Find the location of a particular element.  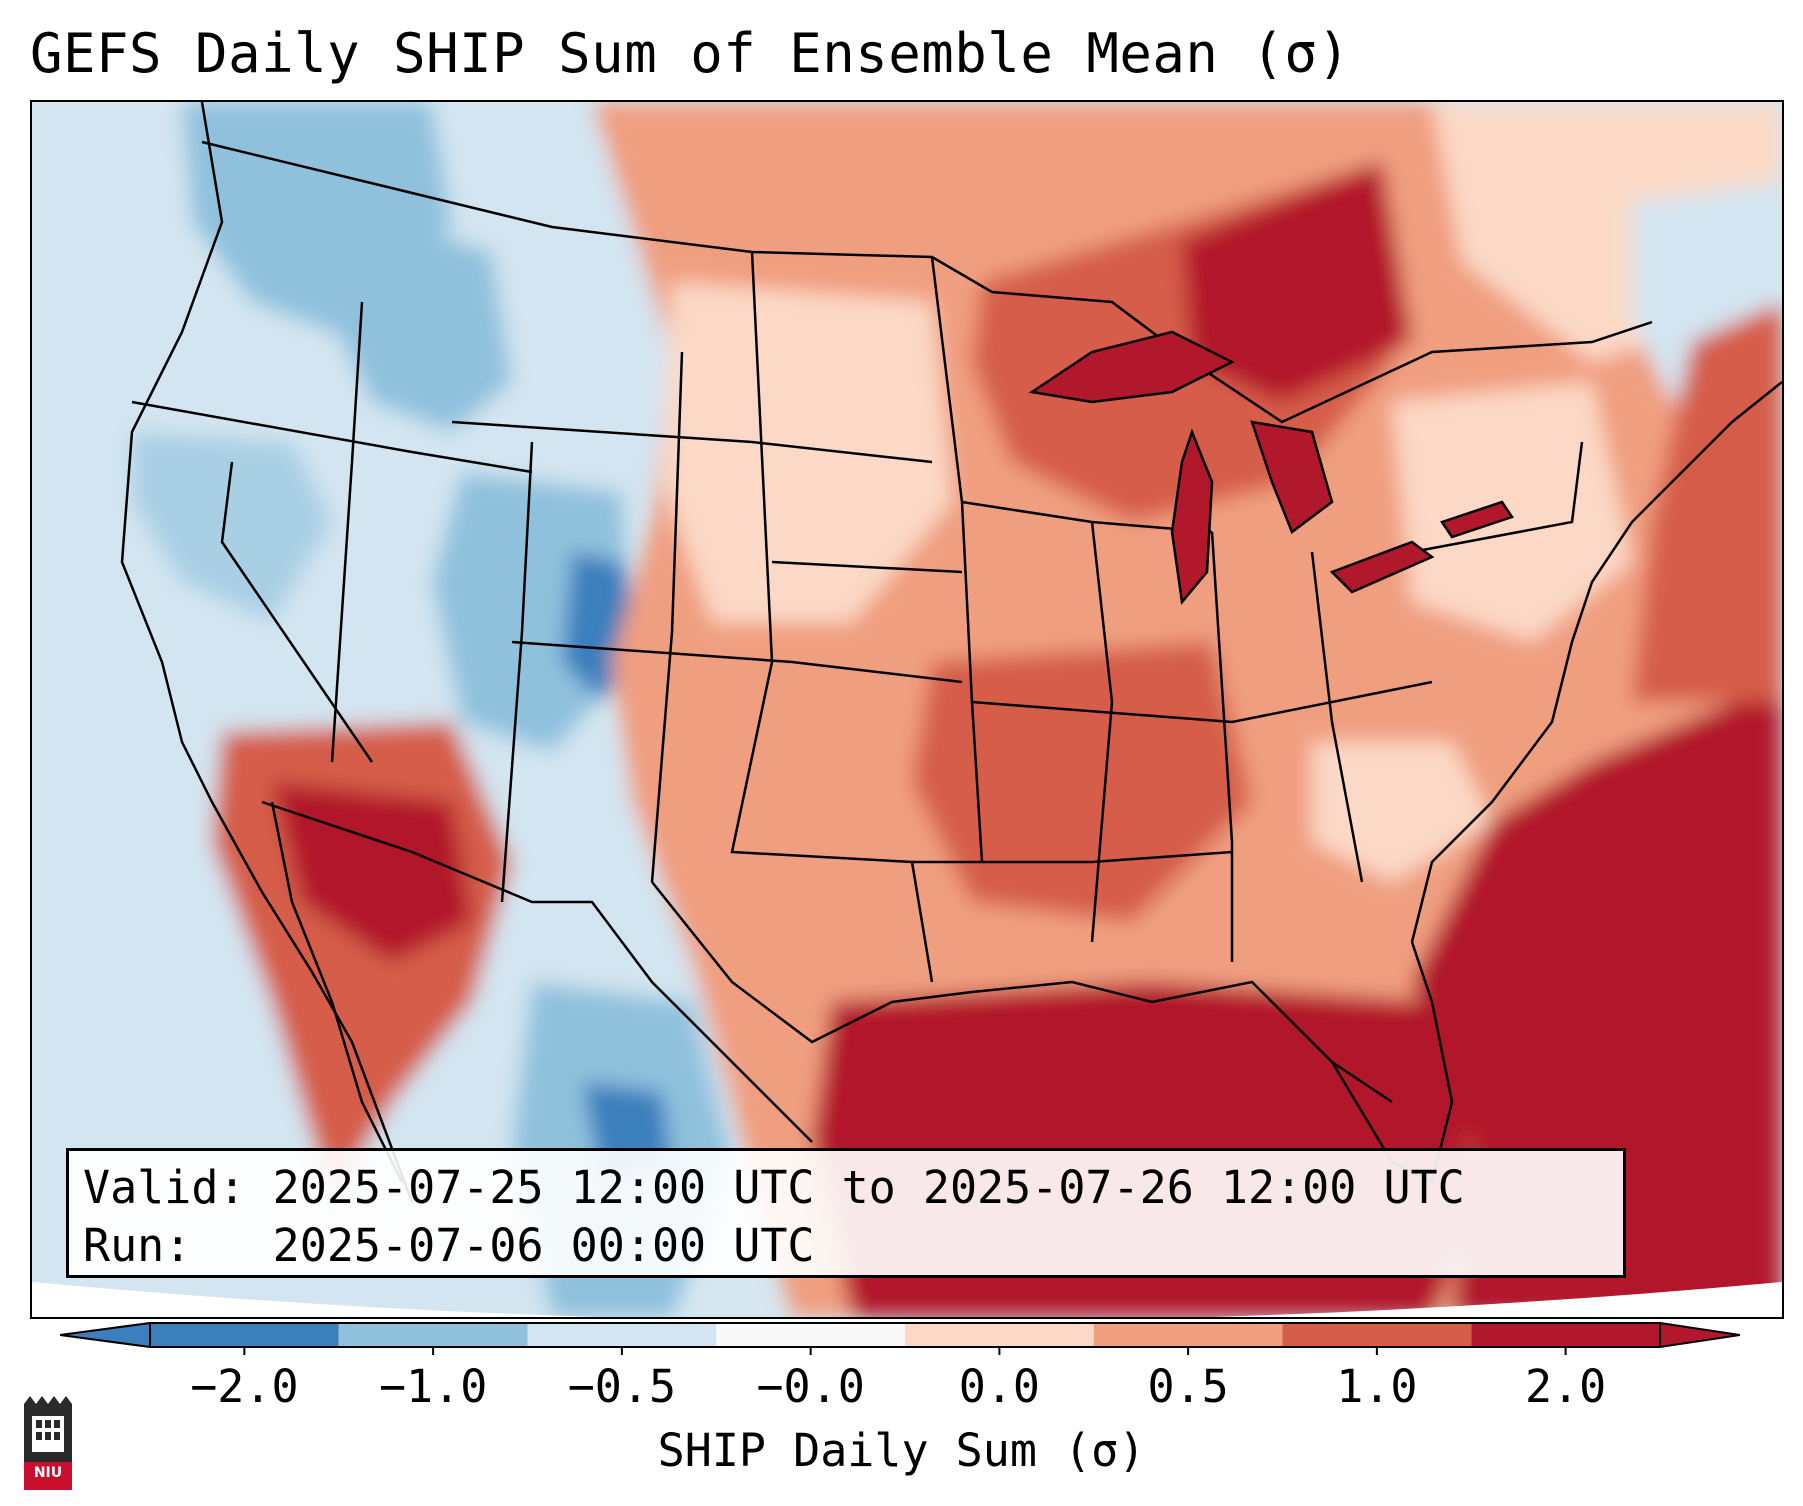

colorbar-ticks: −2.0 −1.0 −0.5 −0.0 0.0 0.5 1.0 2.0 is located at coordinates (901, 1390).